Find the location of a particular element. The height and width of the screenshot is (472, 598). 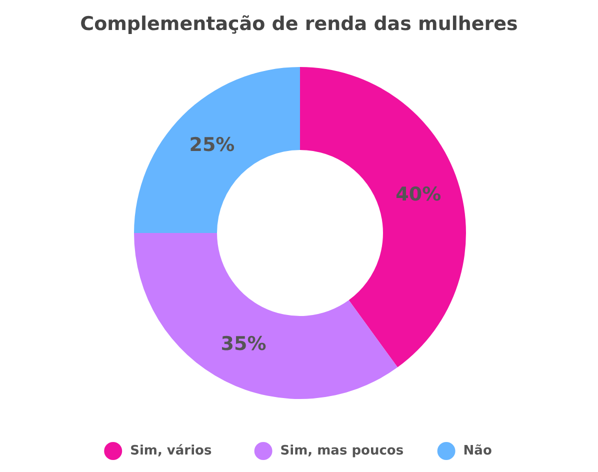

legend-label: Sim, vários is located at coordinates (171, 451).